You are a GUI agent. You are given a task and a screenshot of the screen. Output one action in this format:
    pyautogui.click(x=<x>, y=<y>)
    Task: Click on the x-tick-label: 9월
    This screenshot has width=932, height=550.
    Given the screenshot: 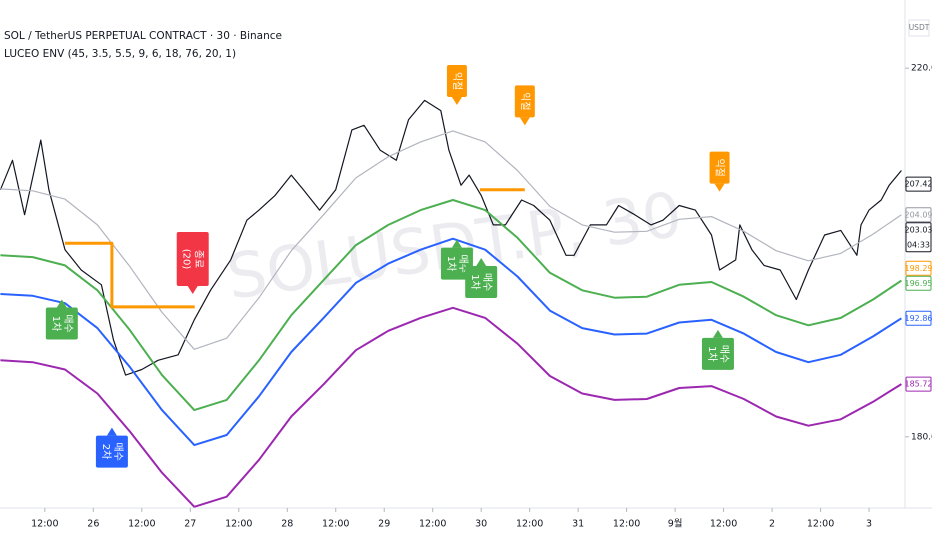 What is the action you would take?
    pyautogui.click(x=675, y=524)
    